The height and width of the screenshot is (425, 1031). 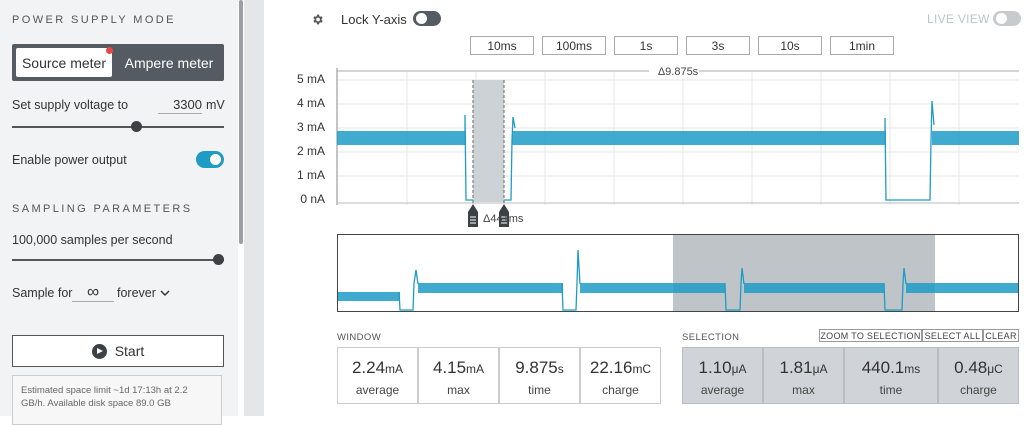 I want to click on stat-unit: ms, so click(x=912, y=369).